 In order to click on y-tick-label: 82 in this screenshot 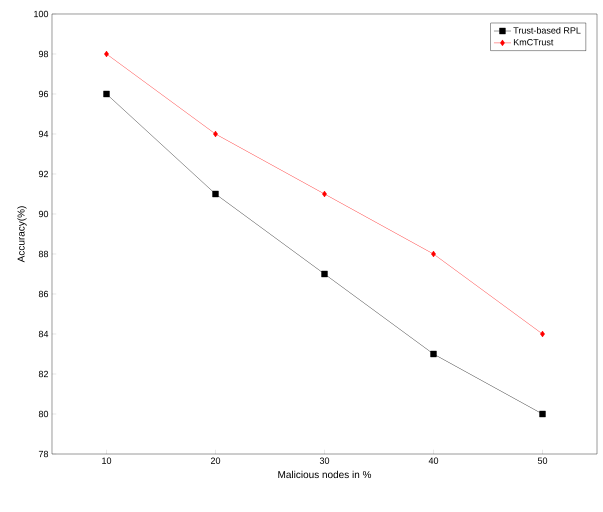, I will do `click(43, 374)`.